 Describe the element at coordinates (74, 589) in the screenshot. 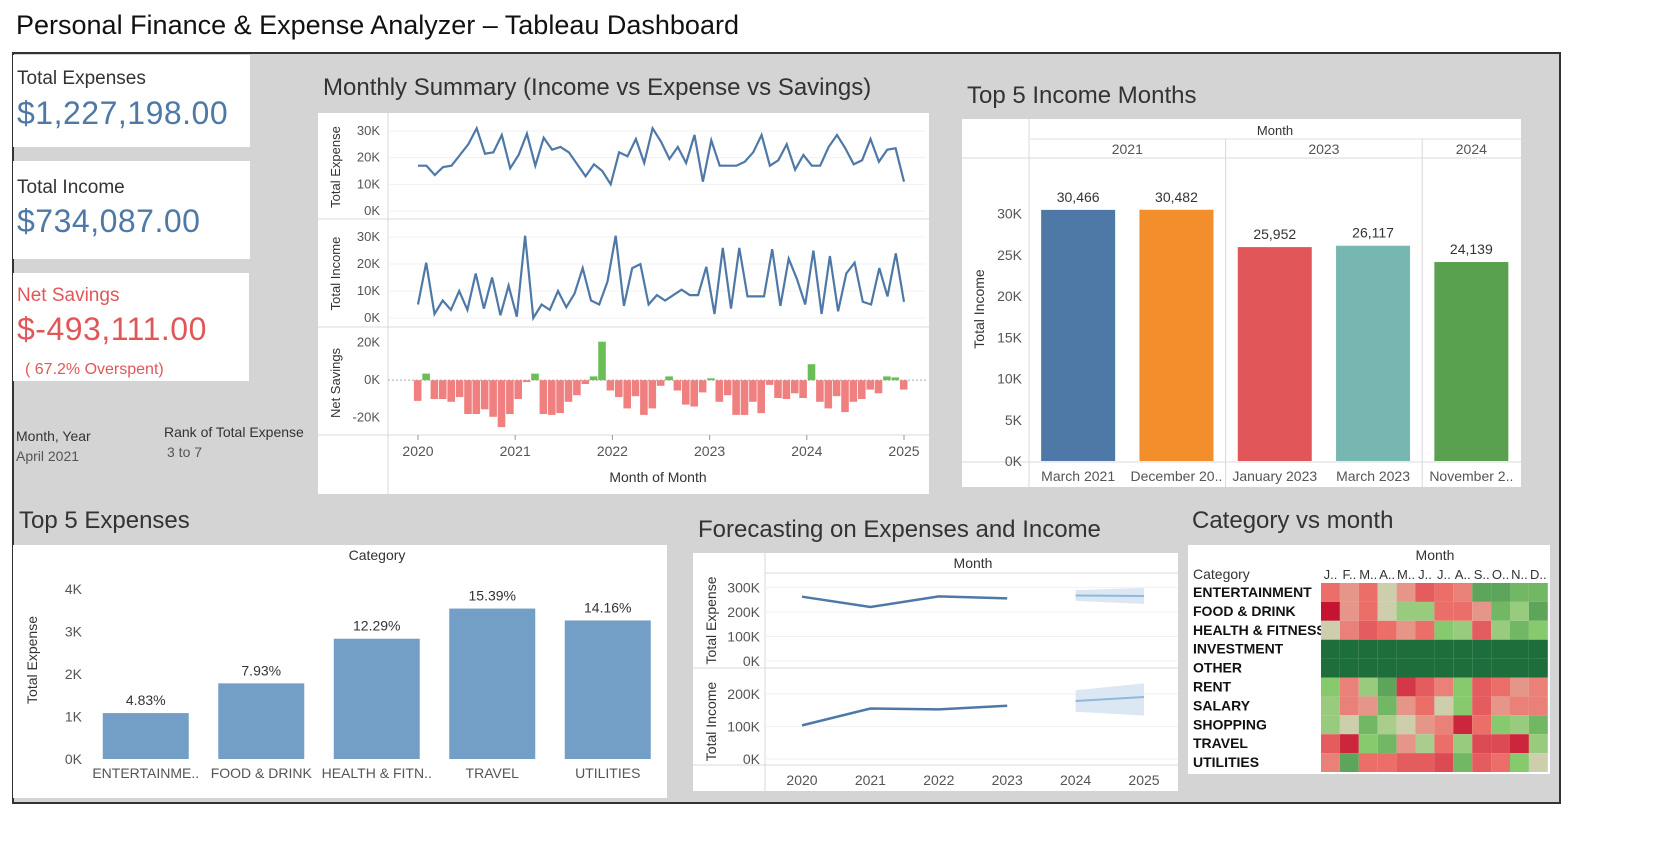

I see `y-tick-label: 4K` at that location.